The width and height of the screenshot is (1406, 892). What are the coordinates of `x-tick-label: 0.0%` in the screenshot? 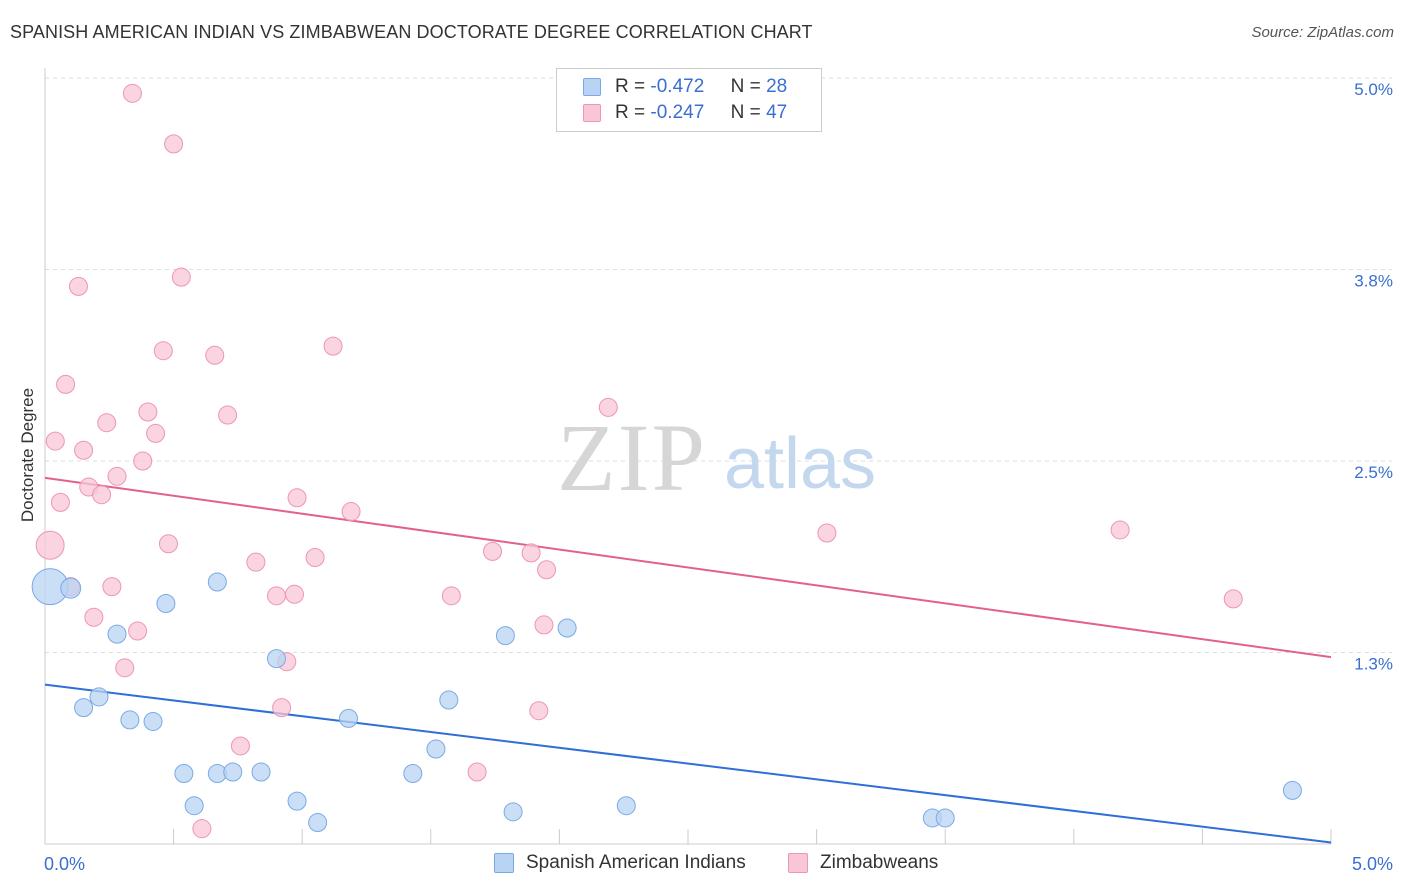 It's located at (64, 864).